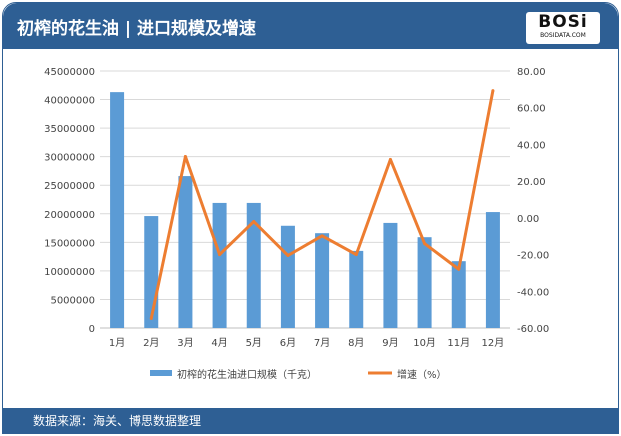 This screenshot has height=436, width=621. What do you see at coordinates (69, 186) in the screenshot?
I see `left-axis-tick: 25000000` at bounding box center [69, 186].